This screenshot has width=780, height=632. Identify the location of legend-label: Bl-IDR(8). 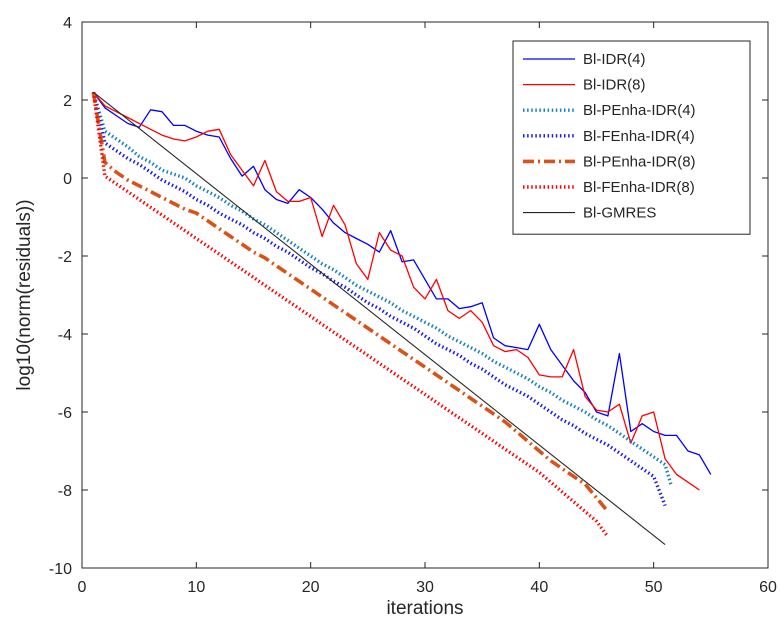
(614, 85).